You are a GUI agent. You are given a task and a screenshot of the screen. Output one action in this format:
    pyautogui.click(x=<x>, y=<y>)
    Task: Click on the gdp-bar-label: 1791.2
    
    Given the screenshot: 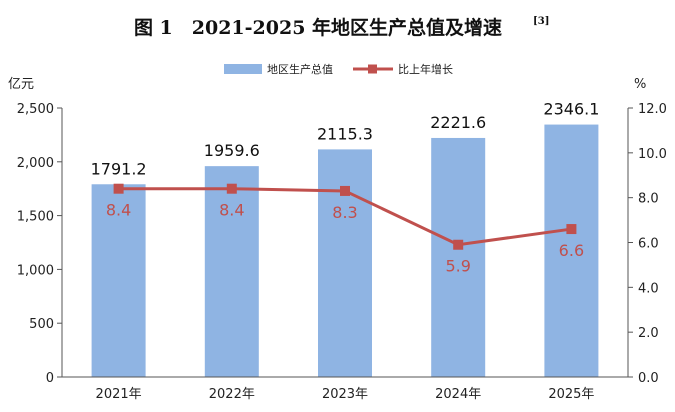 What is the action you would take?
    pyautogui.click(x=119, y=168)
    